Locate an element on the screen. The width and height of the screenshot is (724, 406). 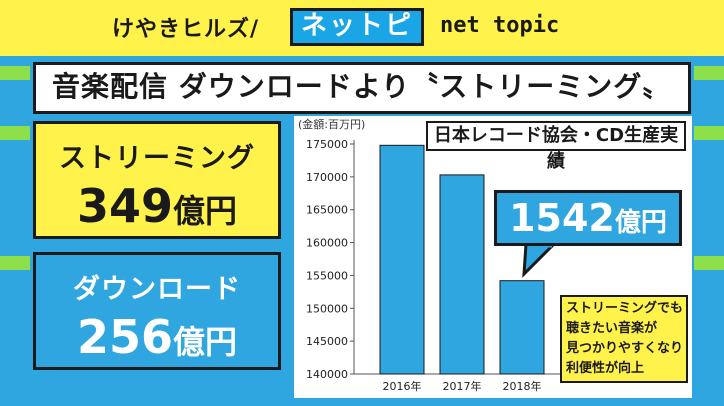
download-stat-card: ダウンロード 256億円 is located at coordinates (157, 311).